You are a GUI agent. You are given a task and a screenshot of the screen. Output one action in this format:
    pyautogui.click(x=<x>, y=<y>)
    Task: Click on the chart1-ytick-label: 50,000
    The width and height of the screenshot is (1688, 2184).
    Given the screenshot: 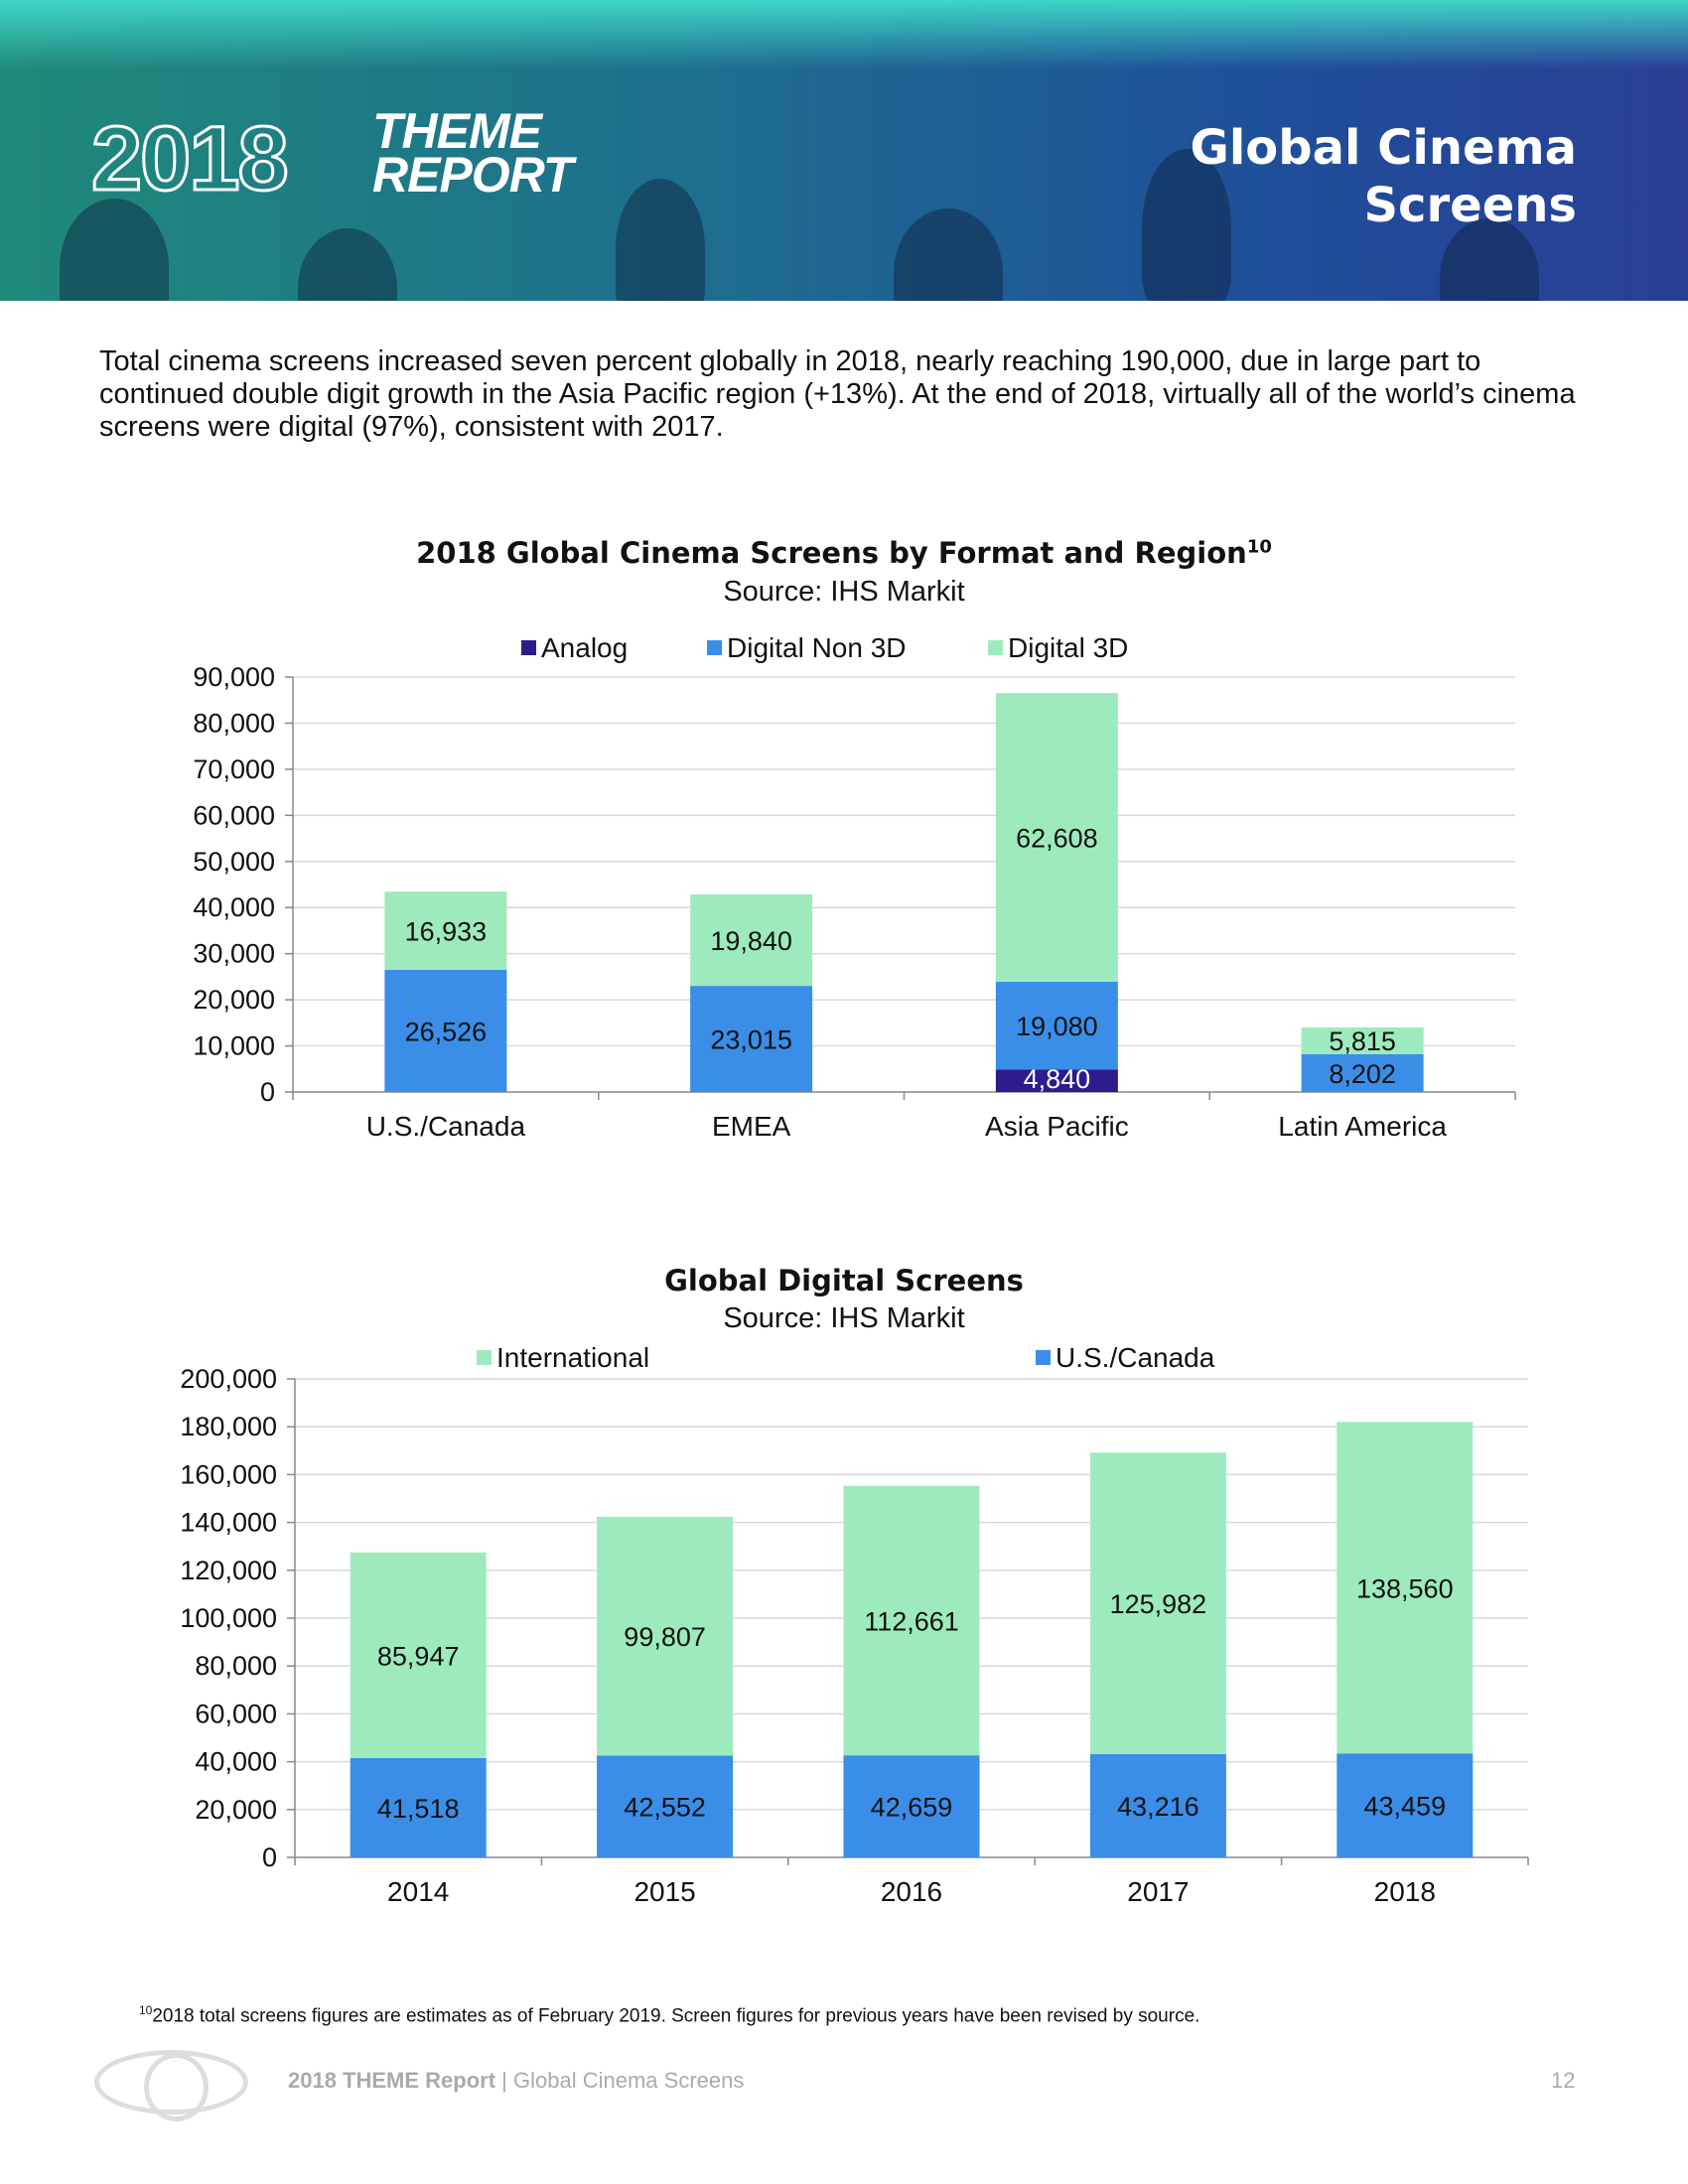 What is the action you would take?
    pyautogui.click(x=234, y=862)
    